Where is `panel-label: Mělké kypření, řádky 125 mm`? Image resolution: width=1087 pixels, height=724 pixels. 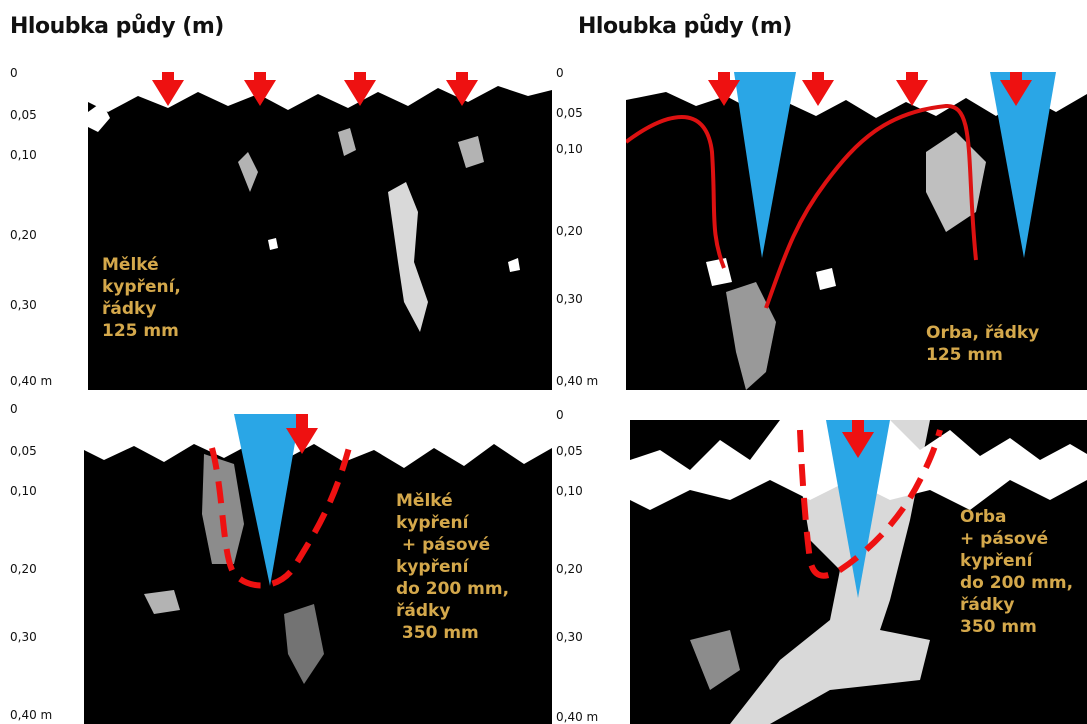 panel-label: Mělké kypření, řádky 125 mm is located at coordinates (141, 298).